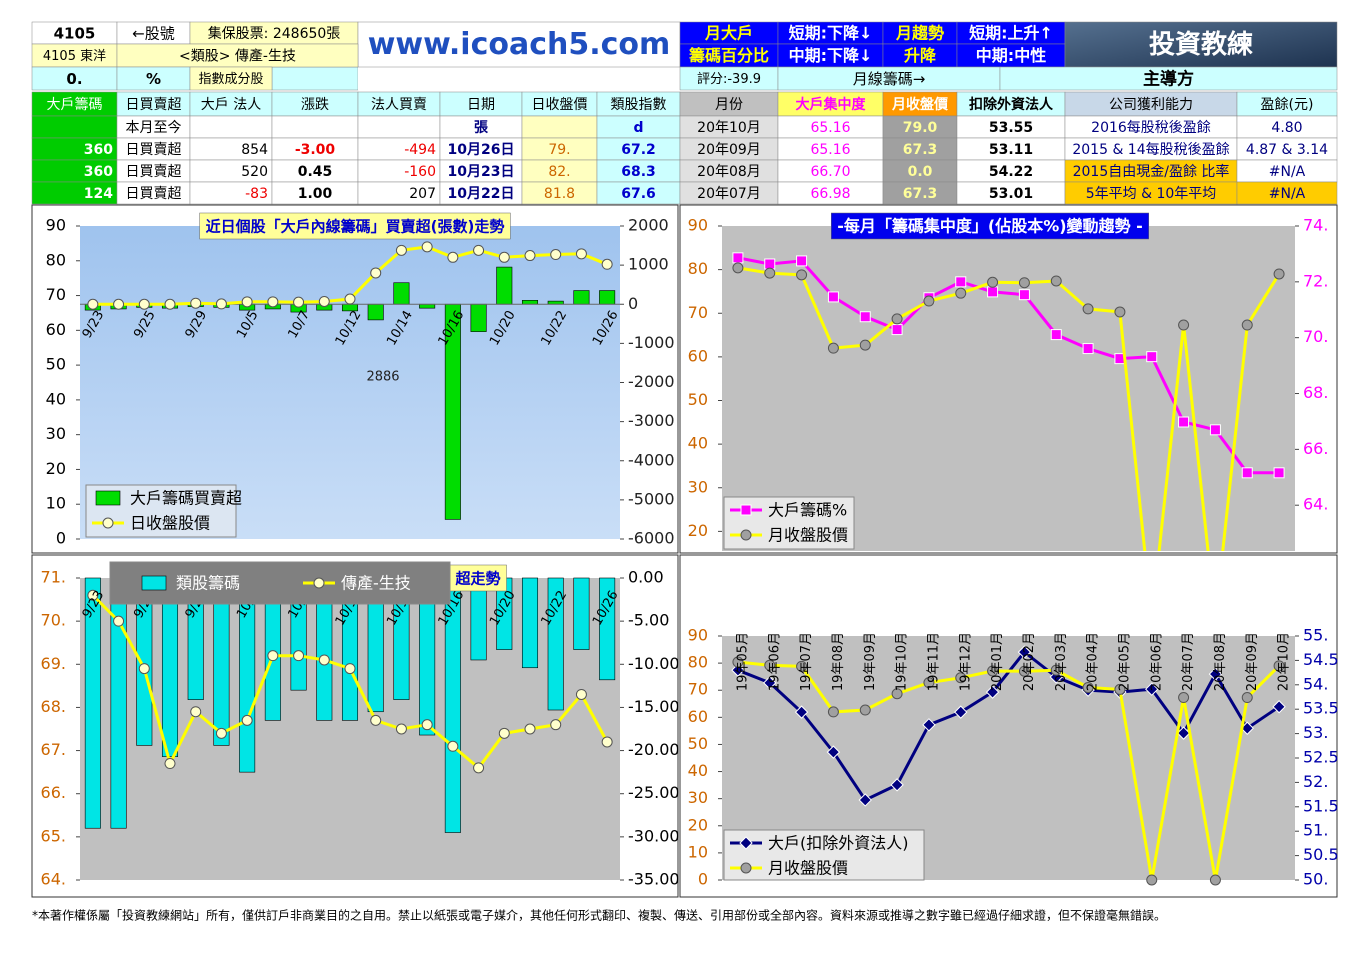 The image size is (1366, 967). What do you see at coordinates (729, 55) in the screenshot?
I see `header-text: 籌碼百分比` at bounding box center [729, 55].